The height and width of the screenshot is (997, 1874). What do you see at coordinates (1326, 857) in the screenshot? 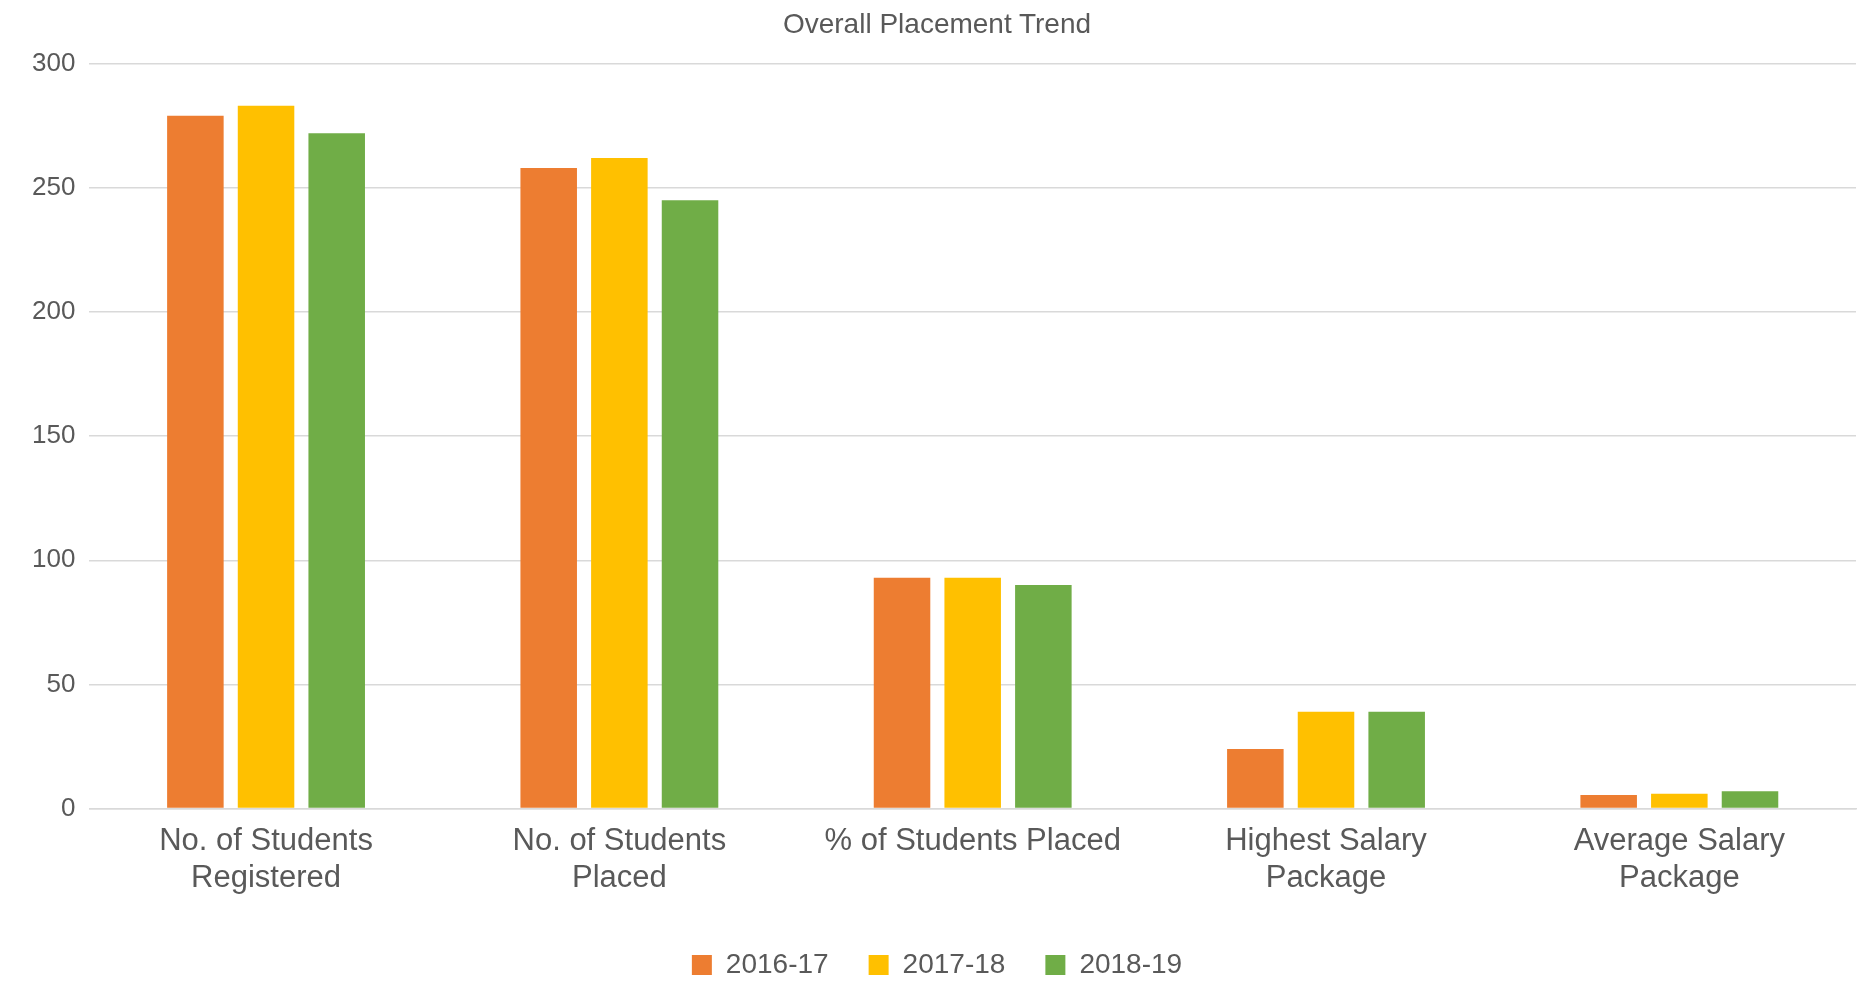
I see `x-tick-label: Highest Salary Package` at bounding box center [1326, 857].